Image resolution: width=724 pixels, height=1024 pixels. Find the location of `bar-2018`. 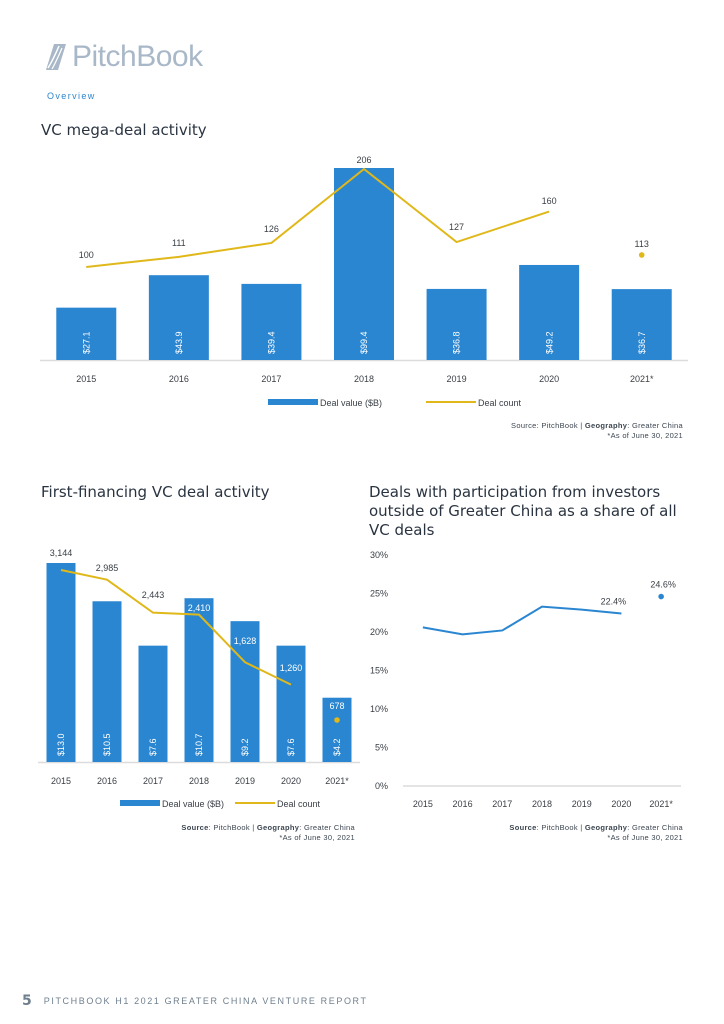

bar-2018 is located at coordinates (364, 264).